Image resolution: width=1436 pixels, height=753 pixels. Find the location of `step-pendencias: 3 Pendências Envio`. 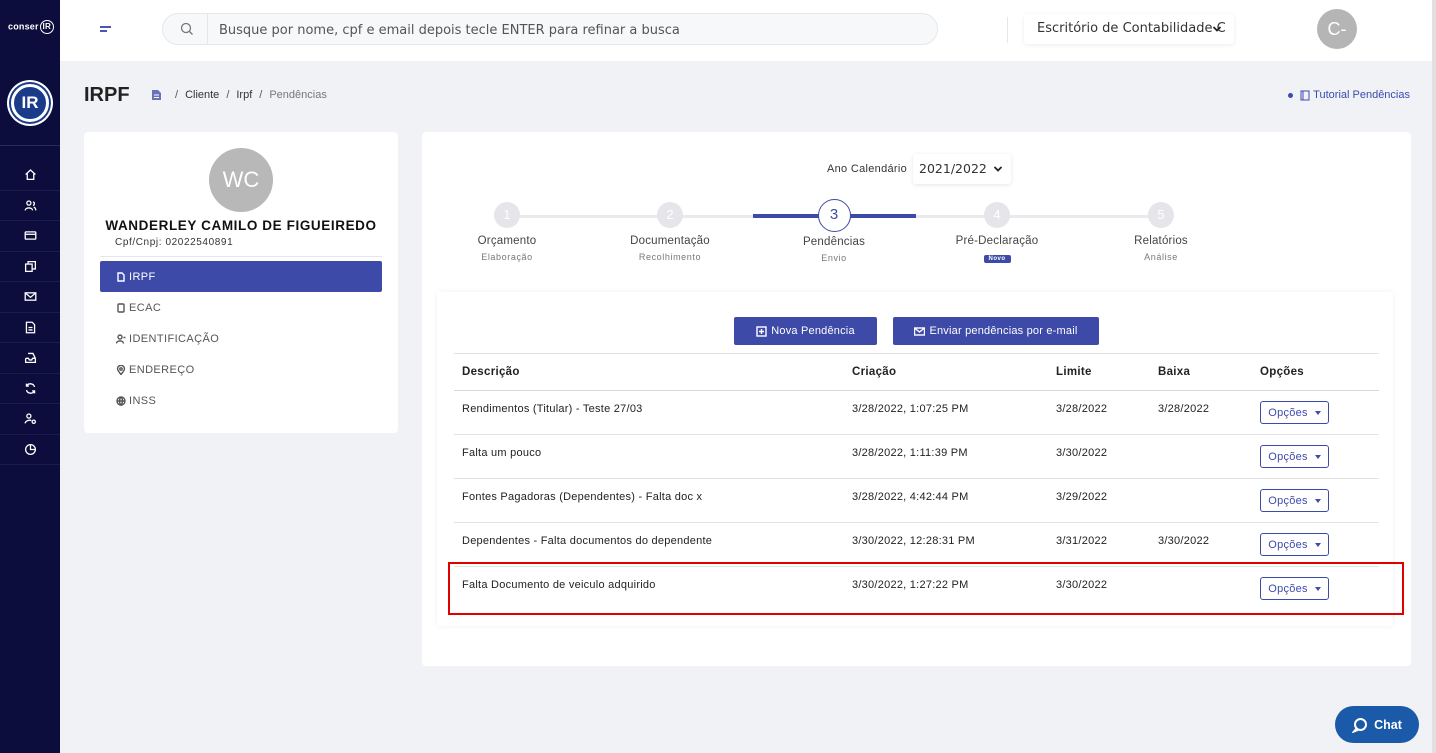

step-pendencias: 3 Pendências Envio is located at coordinates (834, 231).